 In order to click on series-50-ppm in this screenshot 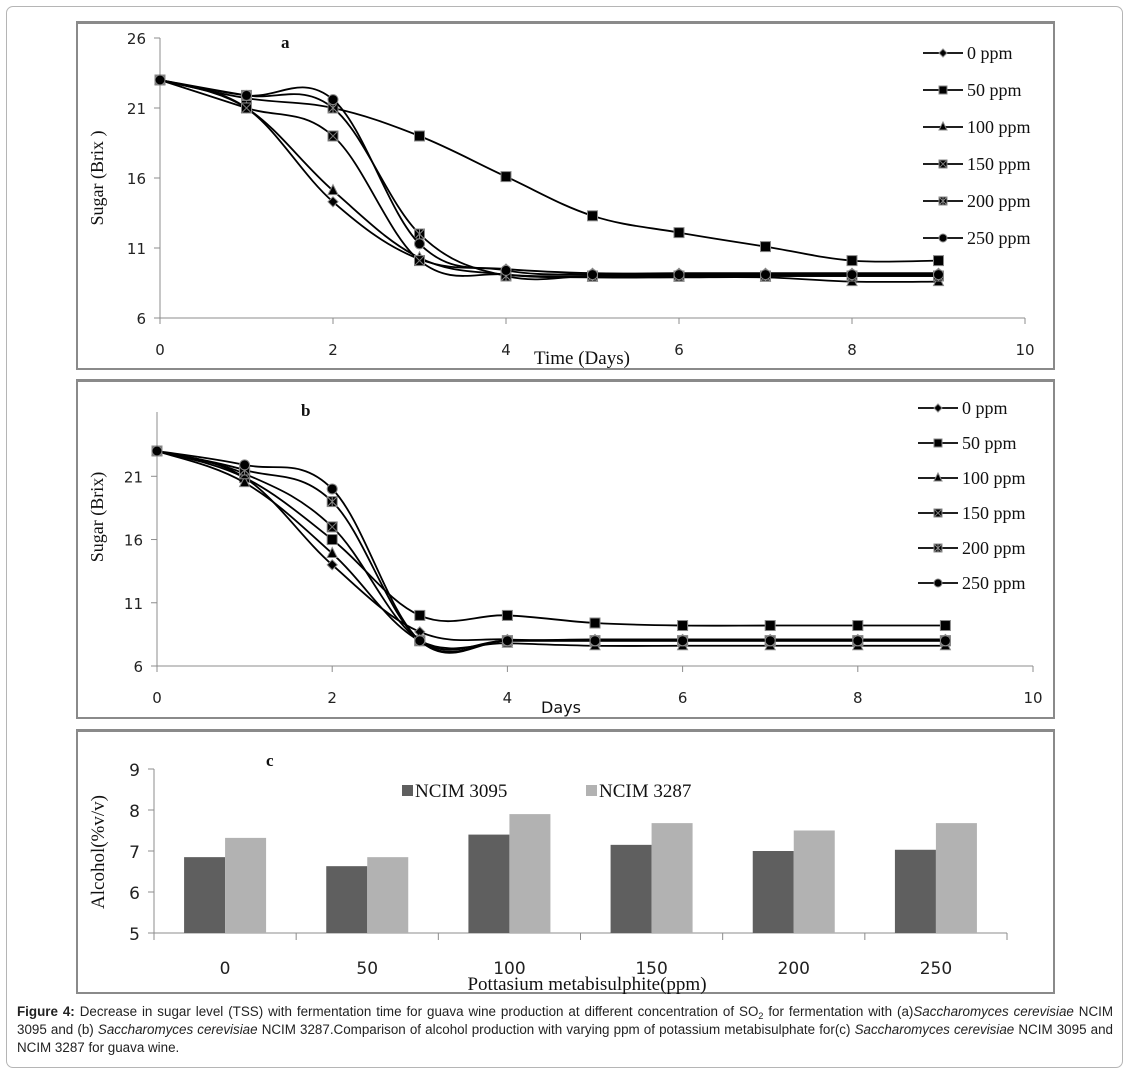, I will do `click(551, 538)`.